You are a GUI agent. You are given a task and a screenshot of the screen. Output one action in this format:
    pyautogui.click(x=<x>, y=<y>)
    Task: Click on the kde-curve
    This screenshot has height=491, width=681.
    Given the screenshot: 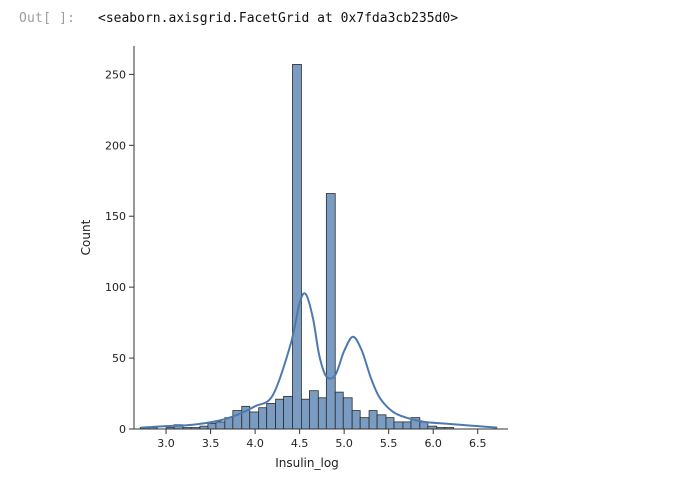 What is the action you would take?
    pyautogui.click(x=319, y=360)
    